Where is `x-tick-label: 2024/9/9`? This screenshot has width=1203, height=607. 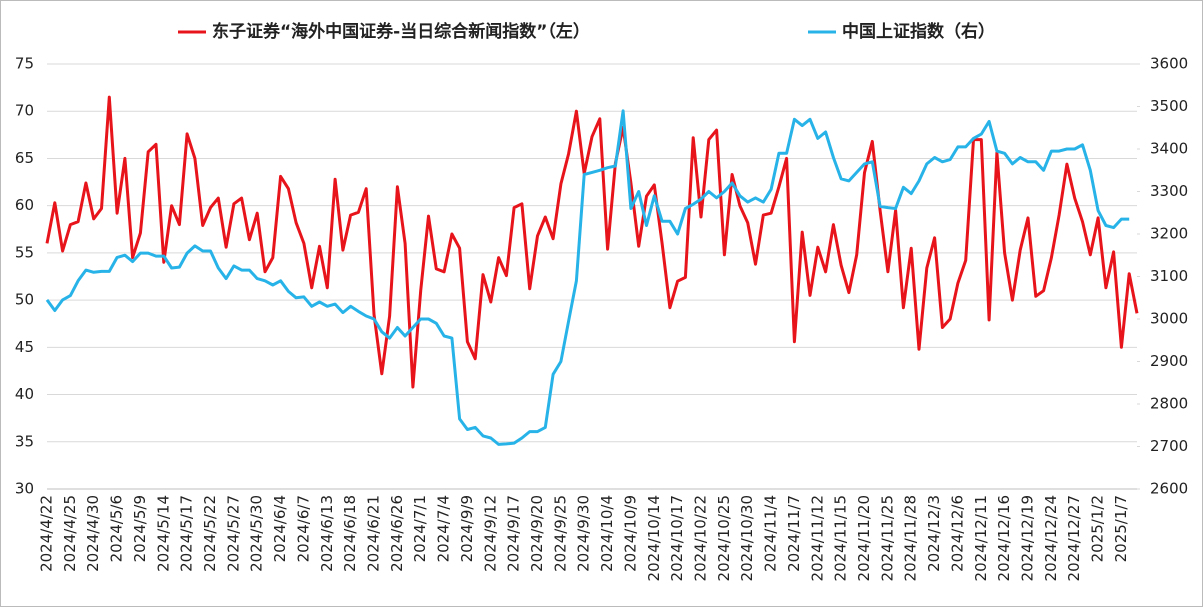
x-tick-label: 2024/9/9 is located at coordinates (467, 528).